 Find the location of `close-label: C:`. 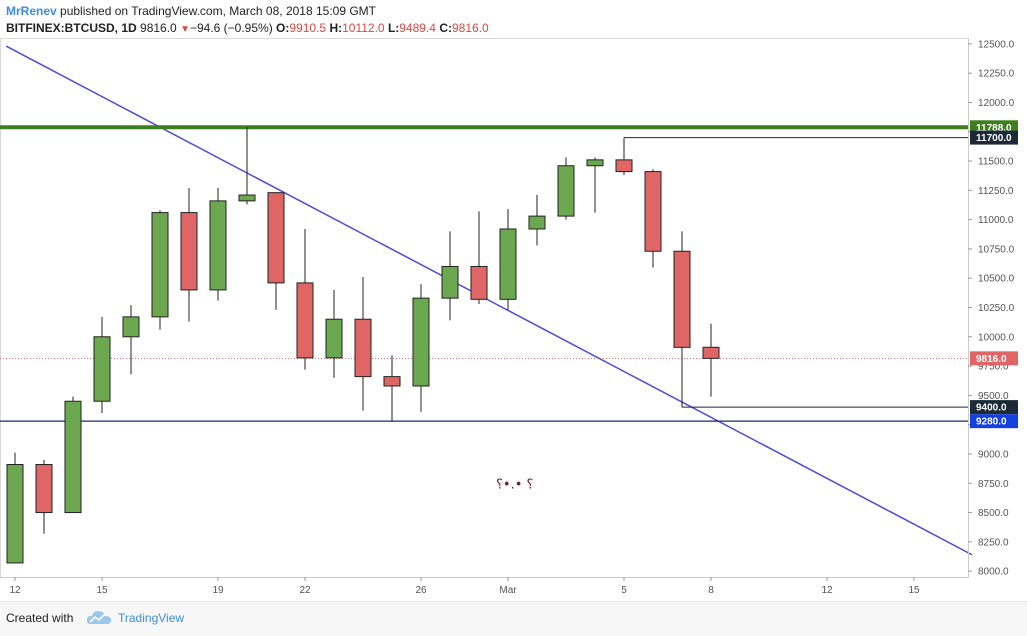

close-label: C: is located at coordinates (445, 28).